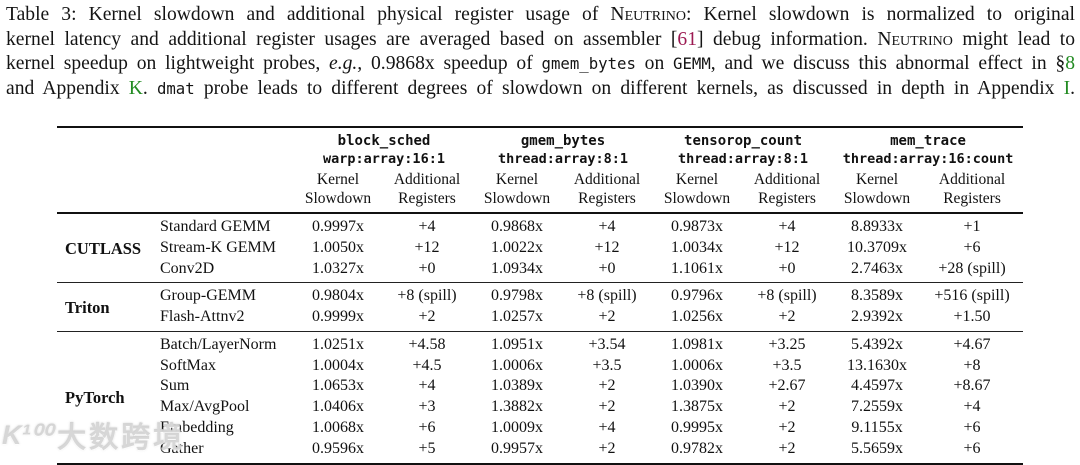 The image size is (1080, 465). What do you see at coordinates (135, 88) in the screenshot?
I see `reference-link: K` at bounding box center [135, 88].